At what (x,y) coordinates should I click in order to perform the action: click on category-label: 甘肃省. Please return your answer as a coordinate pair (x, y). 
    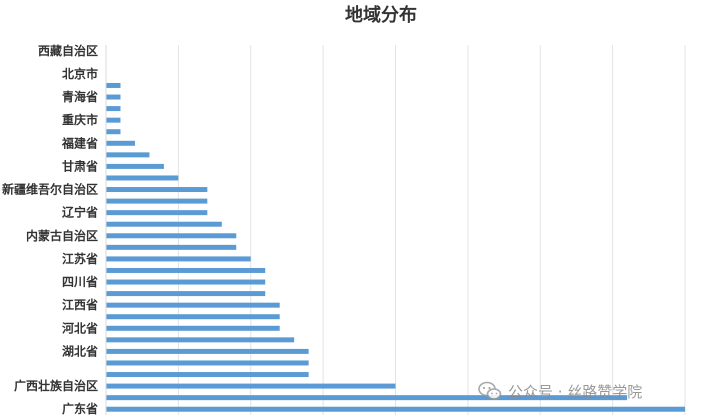
    Looking at the image, I should click on (80, 165).